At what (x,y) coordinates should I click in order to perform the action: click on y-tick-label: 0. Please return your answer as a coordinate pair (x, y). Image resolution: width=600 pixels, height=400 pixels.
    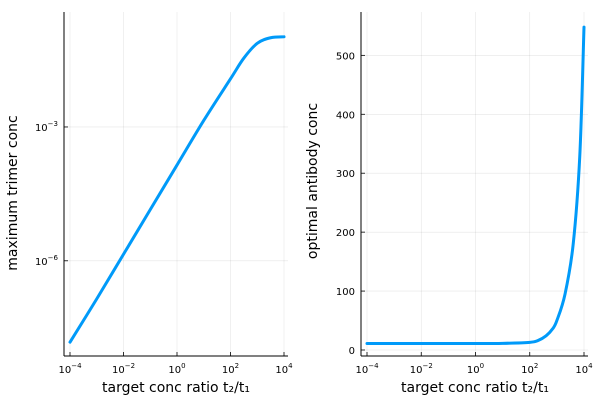
    Looking at the image, I should click on (352, 351).